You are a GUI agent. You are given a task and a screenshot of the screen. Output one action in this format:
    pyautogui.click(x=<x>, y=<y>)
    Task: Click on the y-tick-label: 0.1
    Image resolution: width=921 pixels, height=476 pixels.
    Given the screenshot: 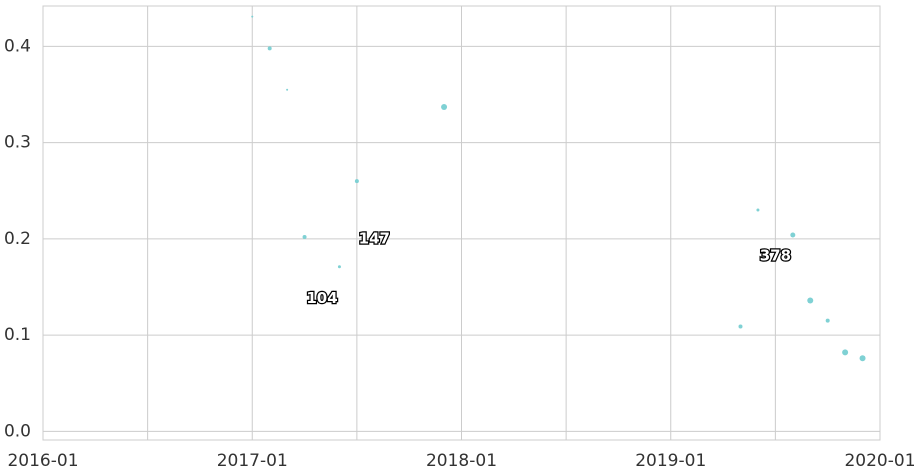 What is the action you would take?
    pyautogui.click(x=17, y=335)
    